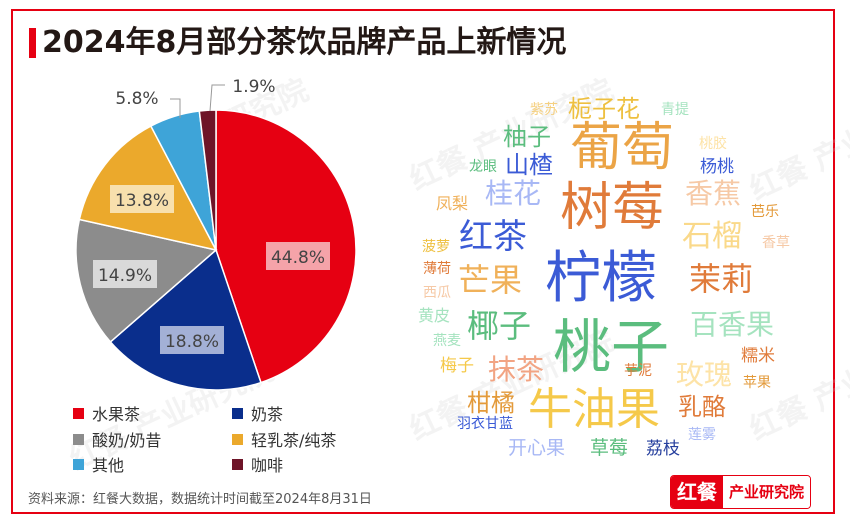 This screenshot has height=526, width=850. I want to click on label-box-light-milk-tea, so click(142, 199).